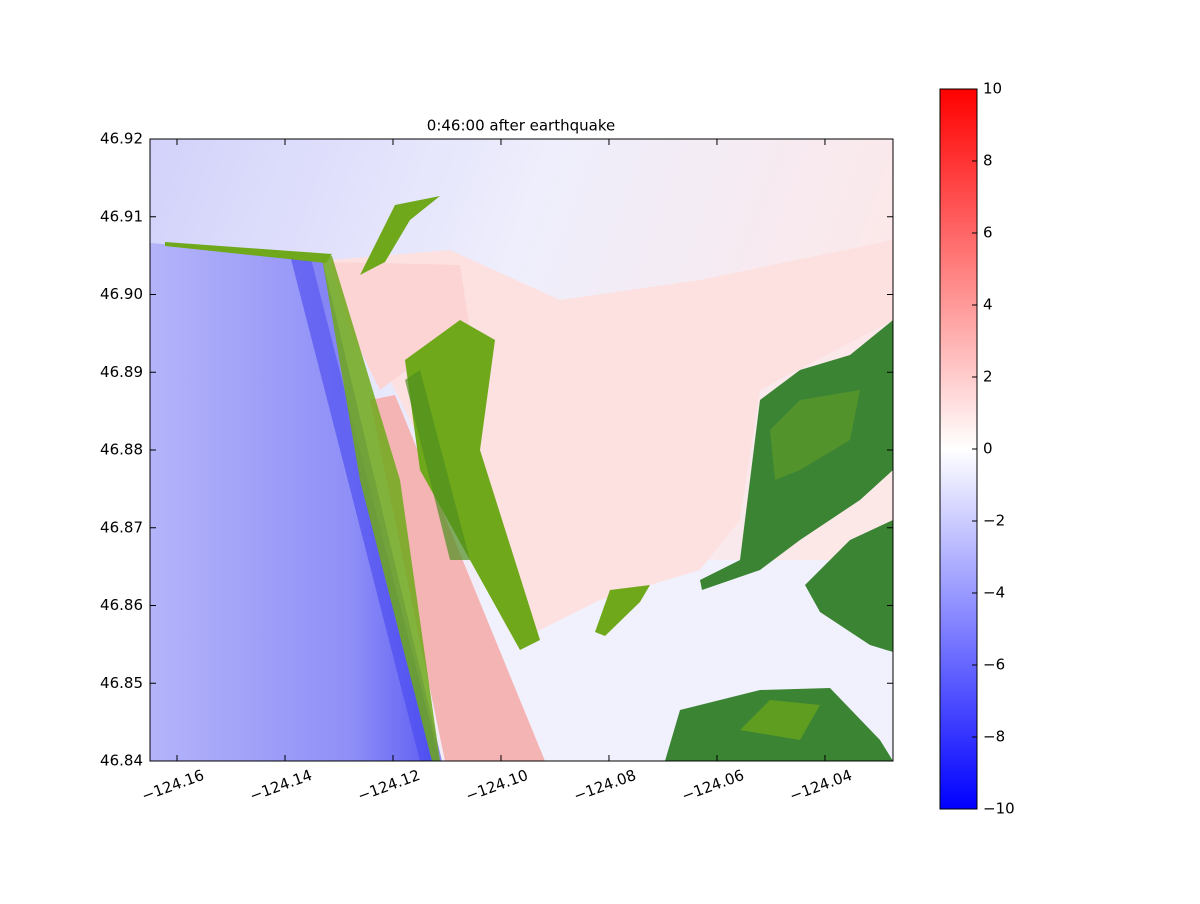  I want to click on y-tick-label: 46.88, so click(121, 450).